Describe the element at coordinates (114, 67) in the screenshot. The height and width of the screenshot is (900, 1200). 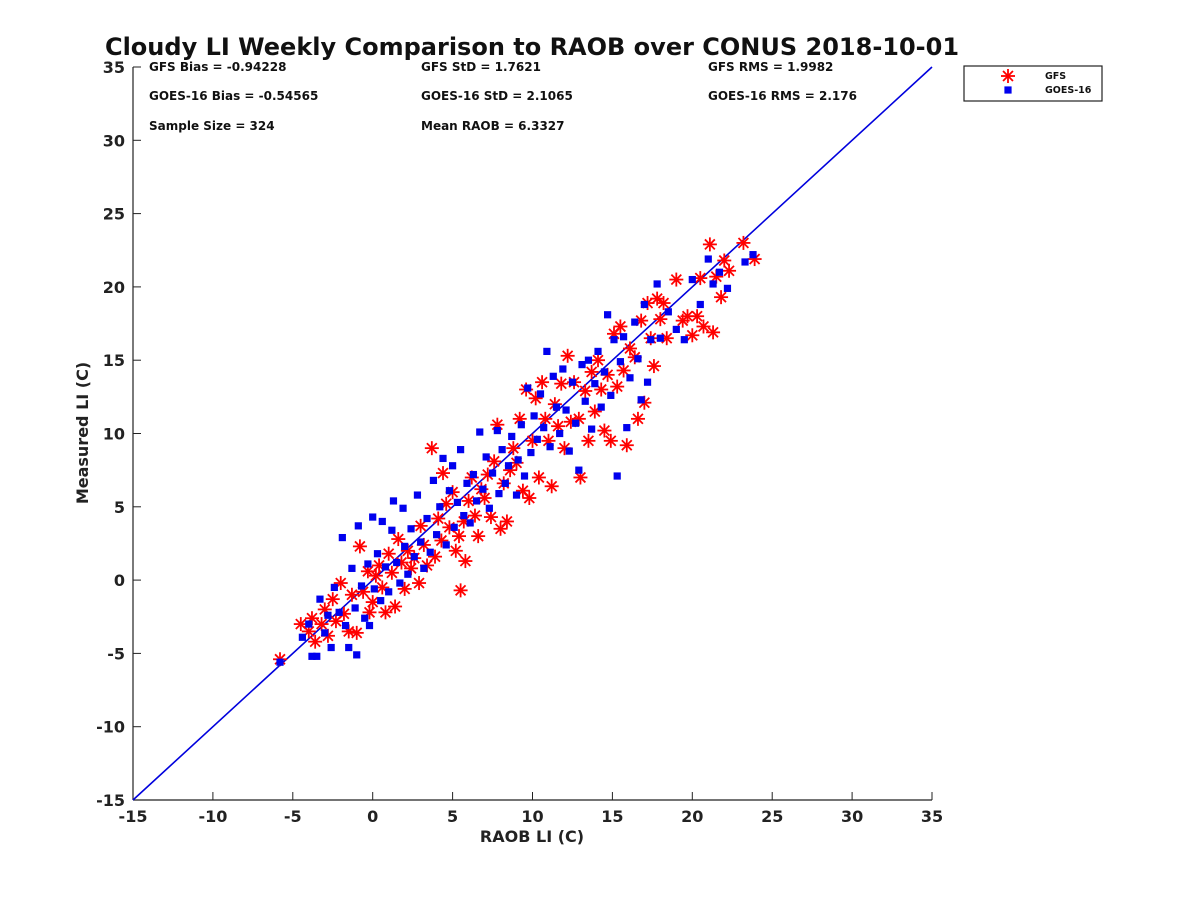
I see `y-tick-label: 35` at that location.